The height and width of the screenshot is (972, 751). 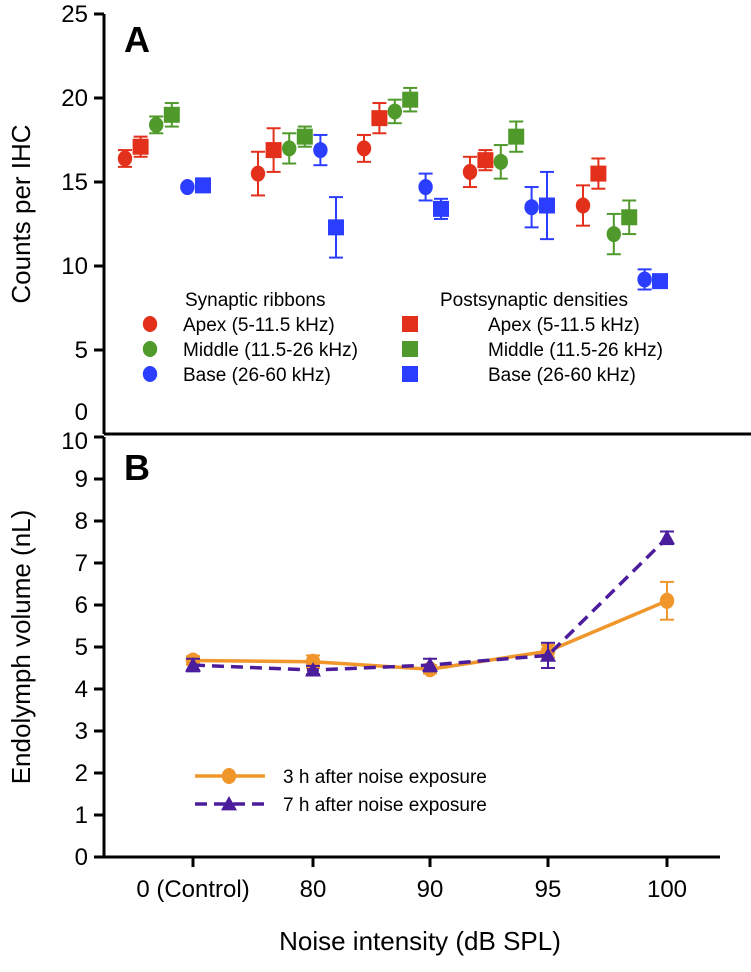 What do you see at coordinates (255, 300) in the screenshot?
I see `legend-title-ribbons: Synaptic ribbons` at bounding box center [255, 300].